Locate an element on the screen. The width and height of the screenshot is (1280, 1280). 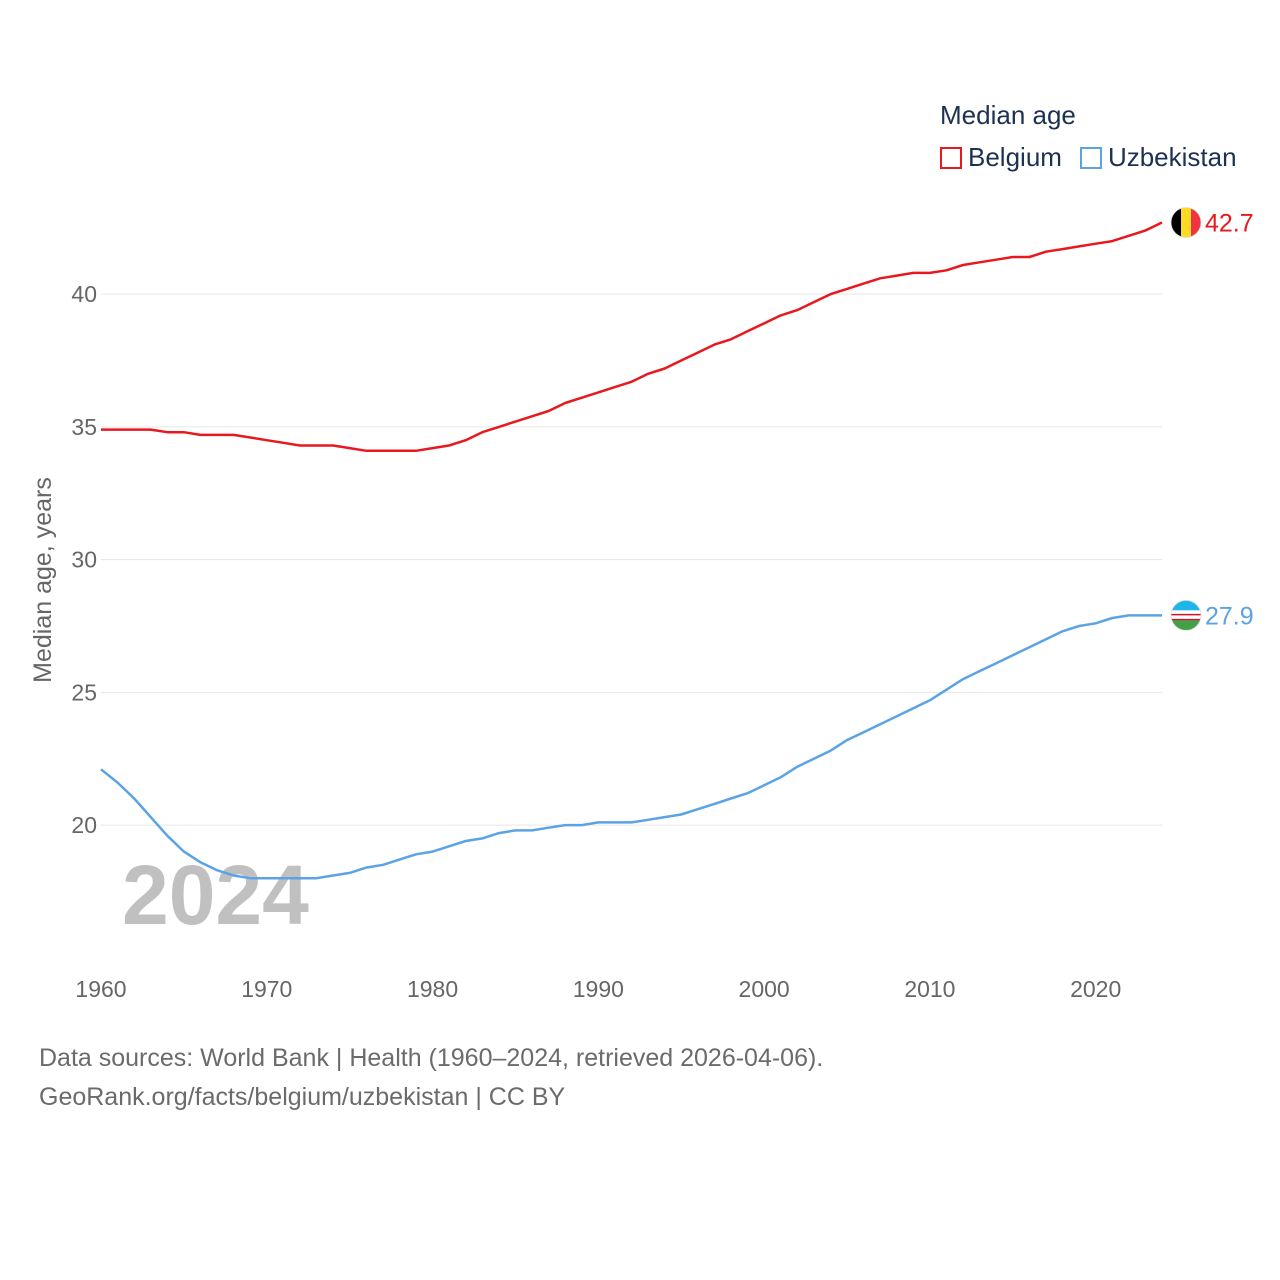
x-axis-ticks: 1960 1970 1980 1990 2000 2010 2020 is located at coordinates (598, 989).